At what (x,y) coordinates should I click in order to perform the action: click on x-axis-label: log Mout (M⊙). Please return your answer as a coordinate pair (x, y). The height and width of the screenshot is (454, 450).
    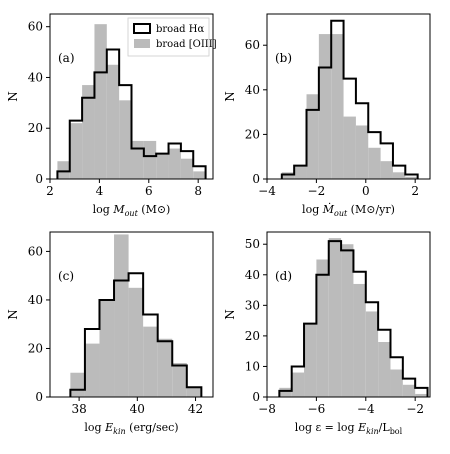
    Looking at the image, I should click on (132, 210).